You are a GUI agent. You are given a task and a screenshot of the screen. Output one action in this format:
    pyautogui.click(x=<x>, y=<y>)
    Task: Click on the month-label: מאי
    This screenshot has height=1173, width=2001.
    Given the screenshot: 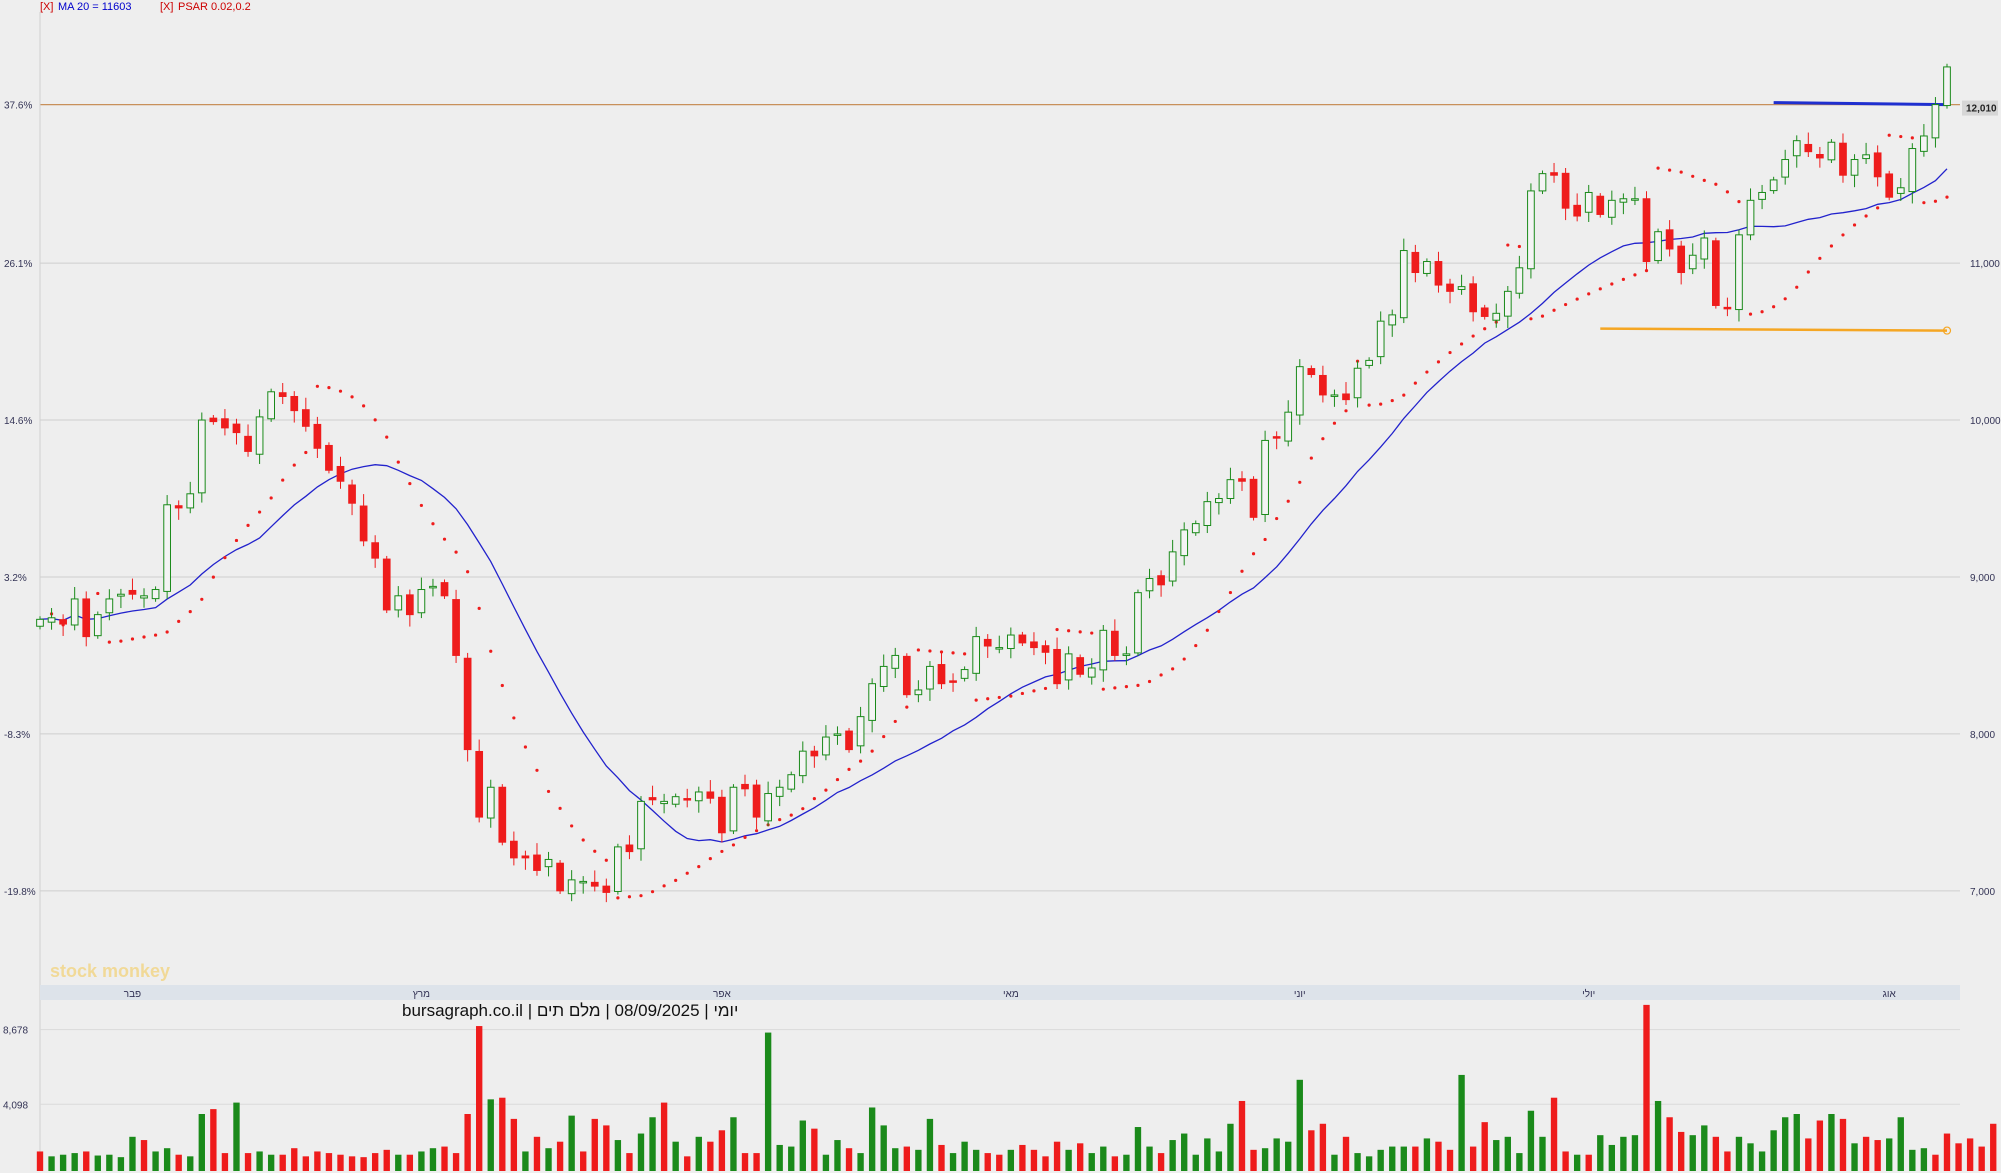 What is the action you would take?
    pyautogui.click(x=1011, y=994)
    